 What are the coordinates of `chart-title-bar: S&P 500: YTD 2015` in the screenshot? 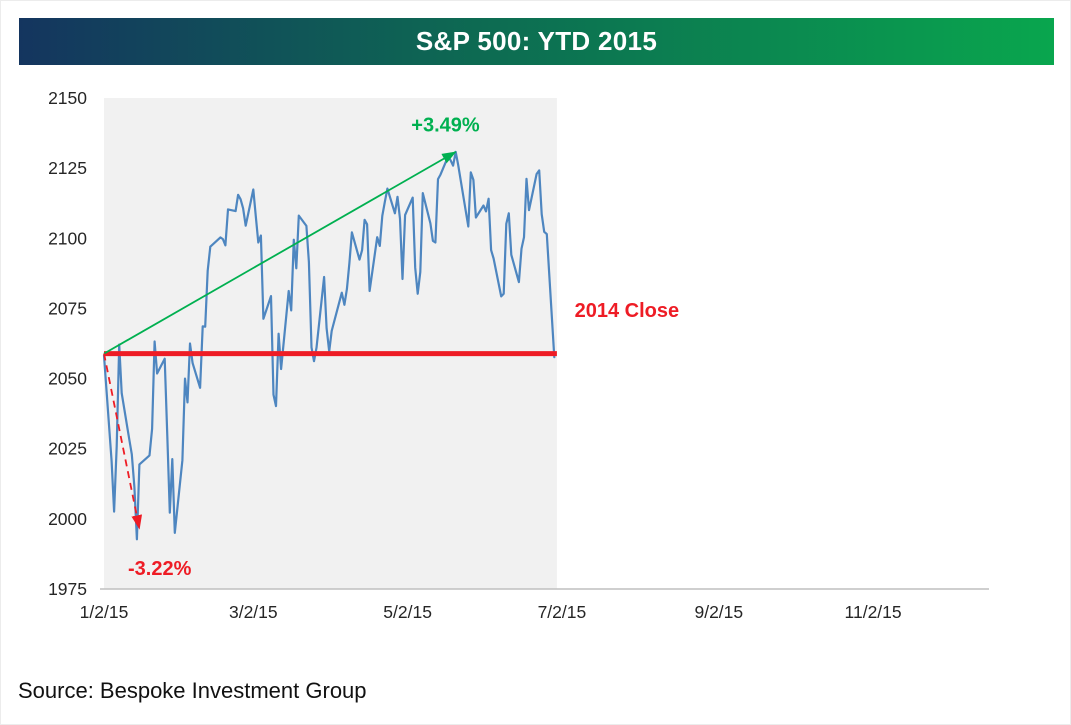 It's located at (536, 41).